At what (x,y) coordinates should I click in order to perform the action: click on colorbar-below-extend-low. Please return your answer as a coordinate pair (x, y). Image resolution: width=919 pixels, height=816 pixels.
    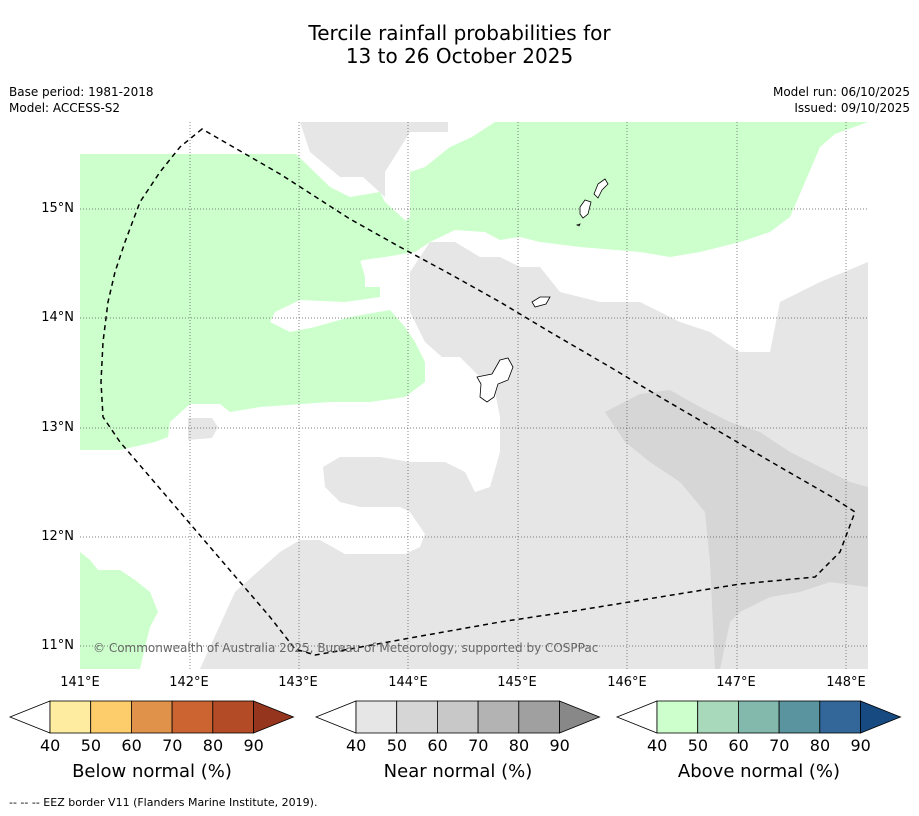
    Looking at the image, I should click on (29, 717).